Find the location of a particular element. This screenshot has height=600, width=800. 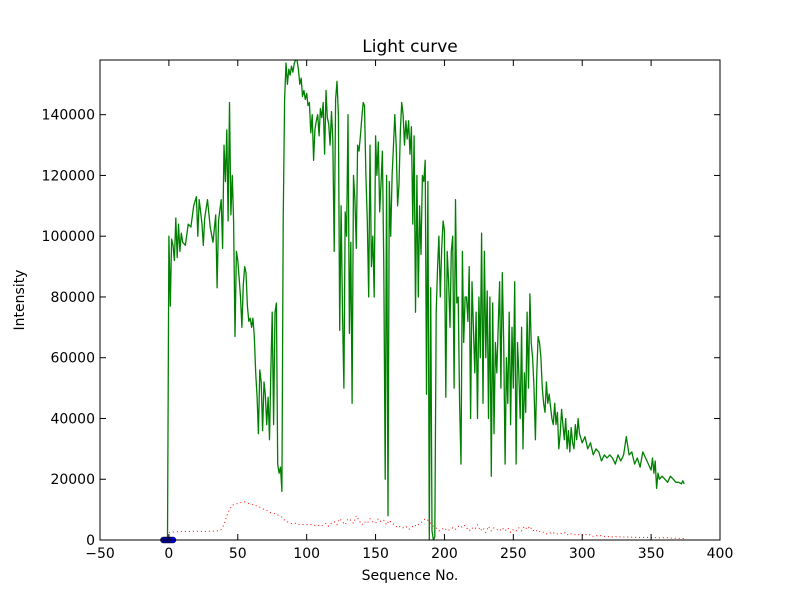

x-tick-label: 350 is located at coordinates (651, 554).